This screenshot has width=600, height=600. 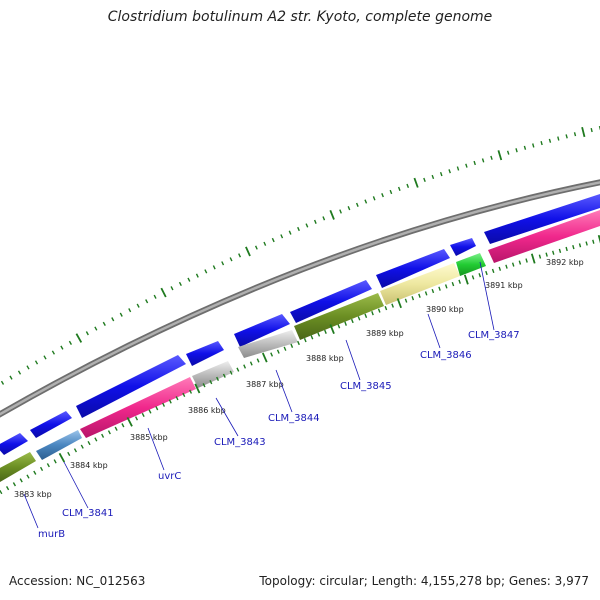 What do you see at coordinates (88, 513) in the screenshot?
I see `gene-label-clm3841: CLM_3841` at bounding box center [88, 513].